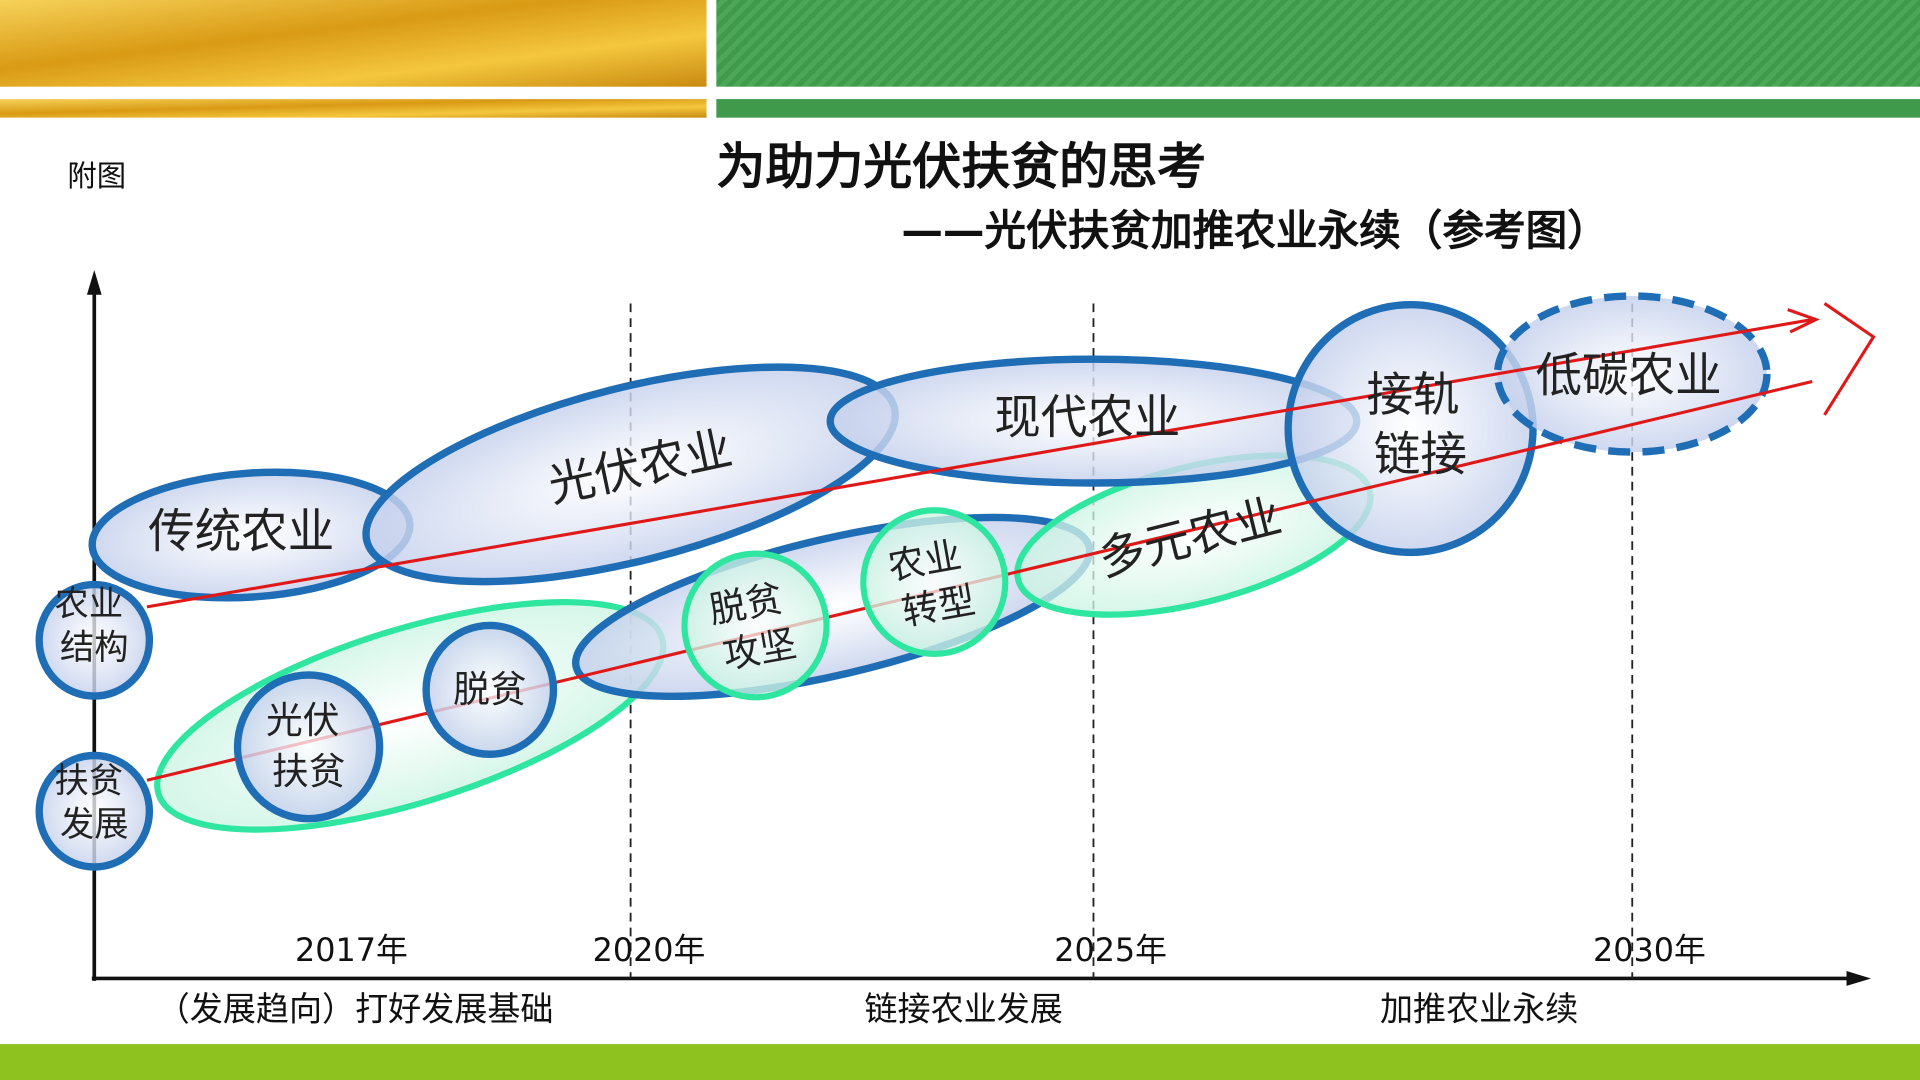 This screenshot has height=1080, width=1920. Describe the element at coordinates (94, 626) in the screenshot. I see `node-label: 农业 结构` at that location.